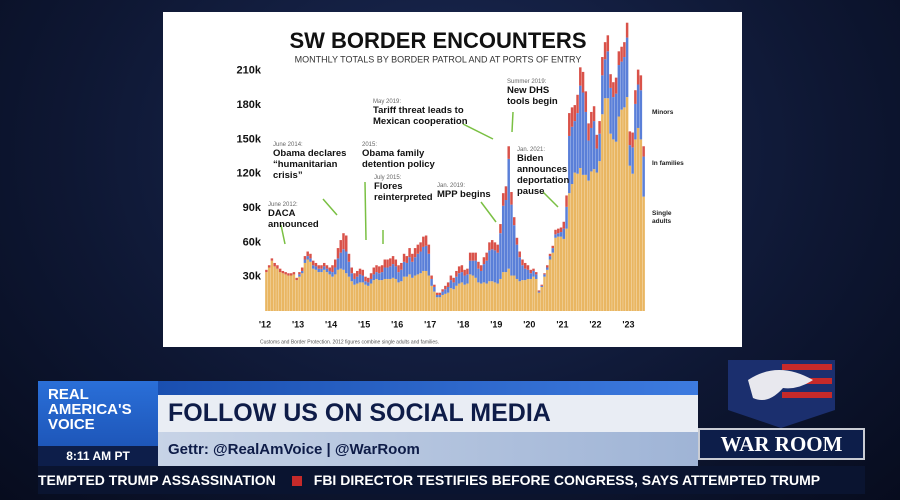  I want to click on network-logo: REAL AMERICA'S VOICE 8:11 AM PT, so click(98, 423).